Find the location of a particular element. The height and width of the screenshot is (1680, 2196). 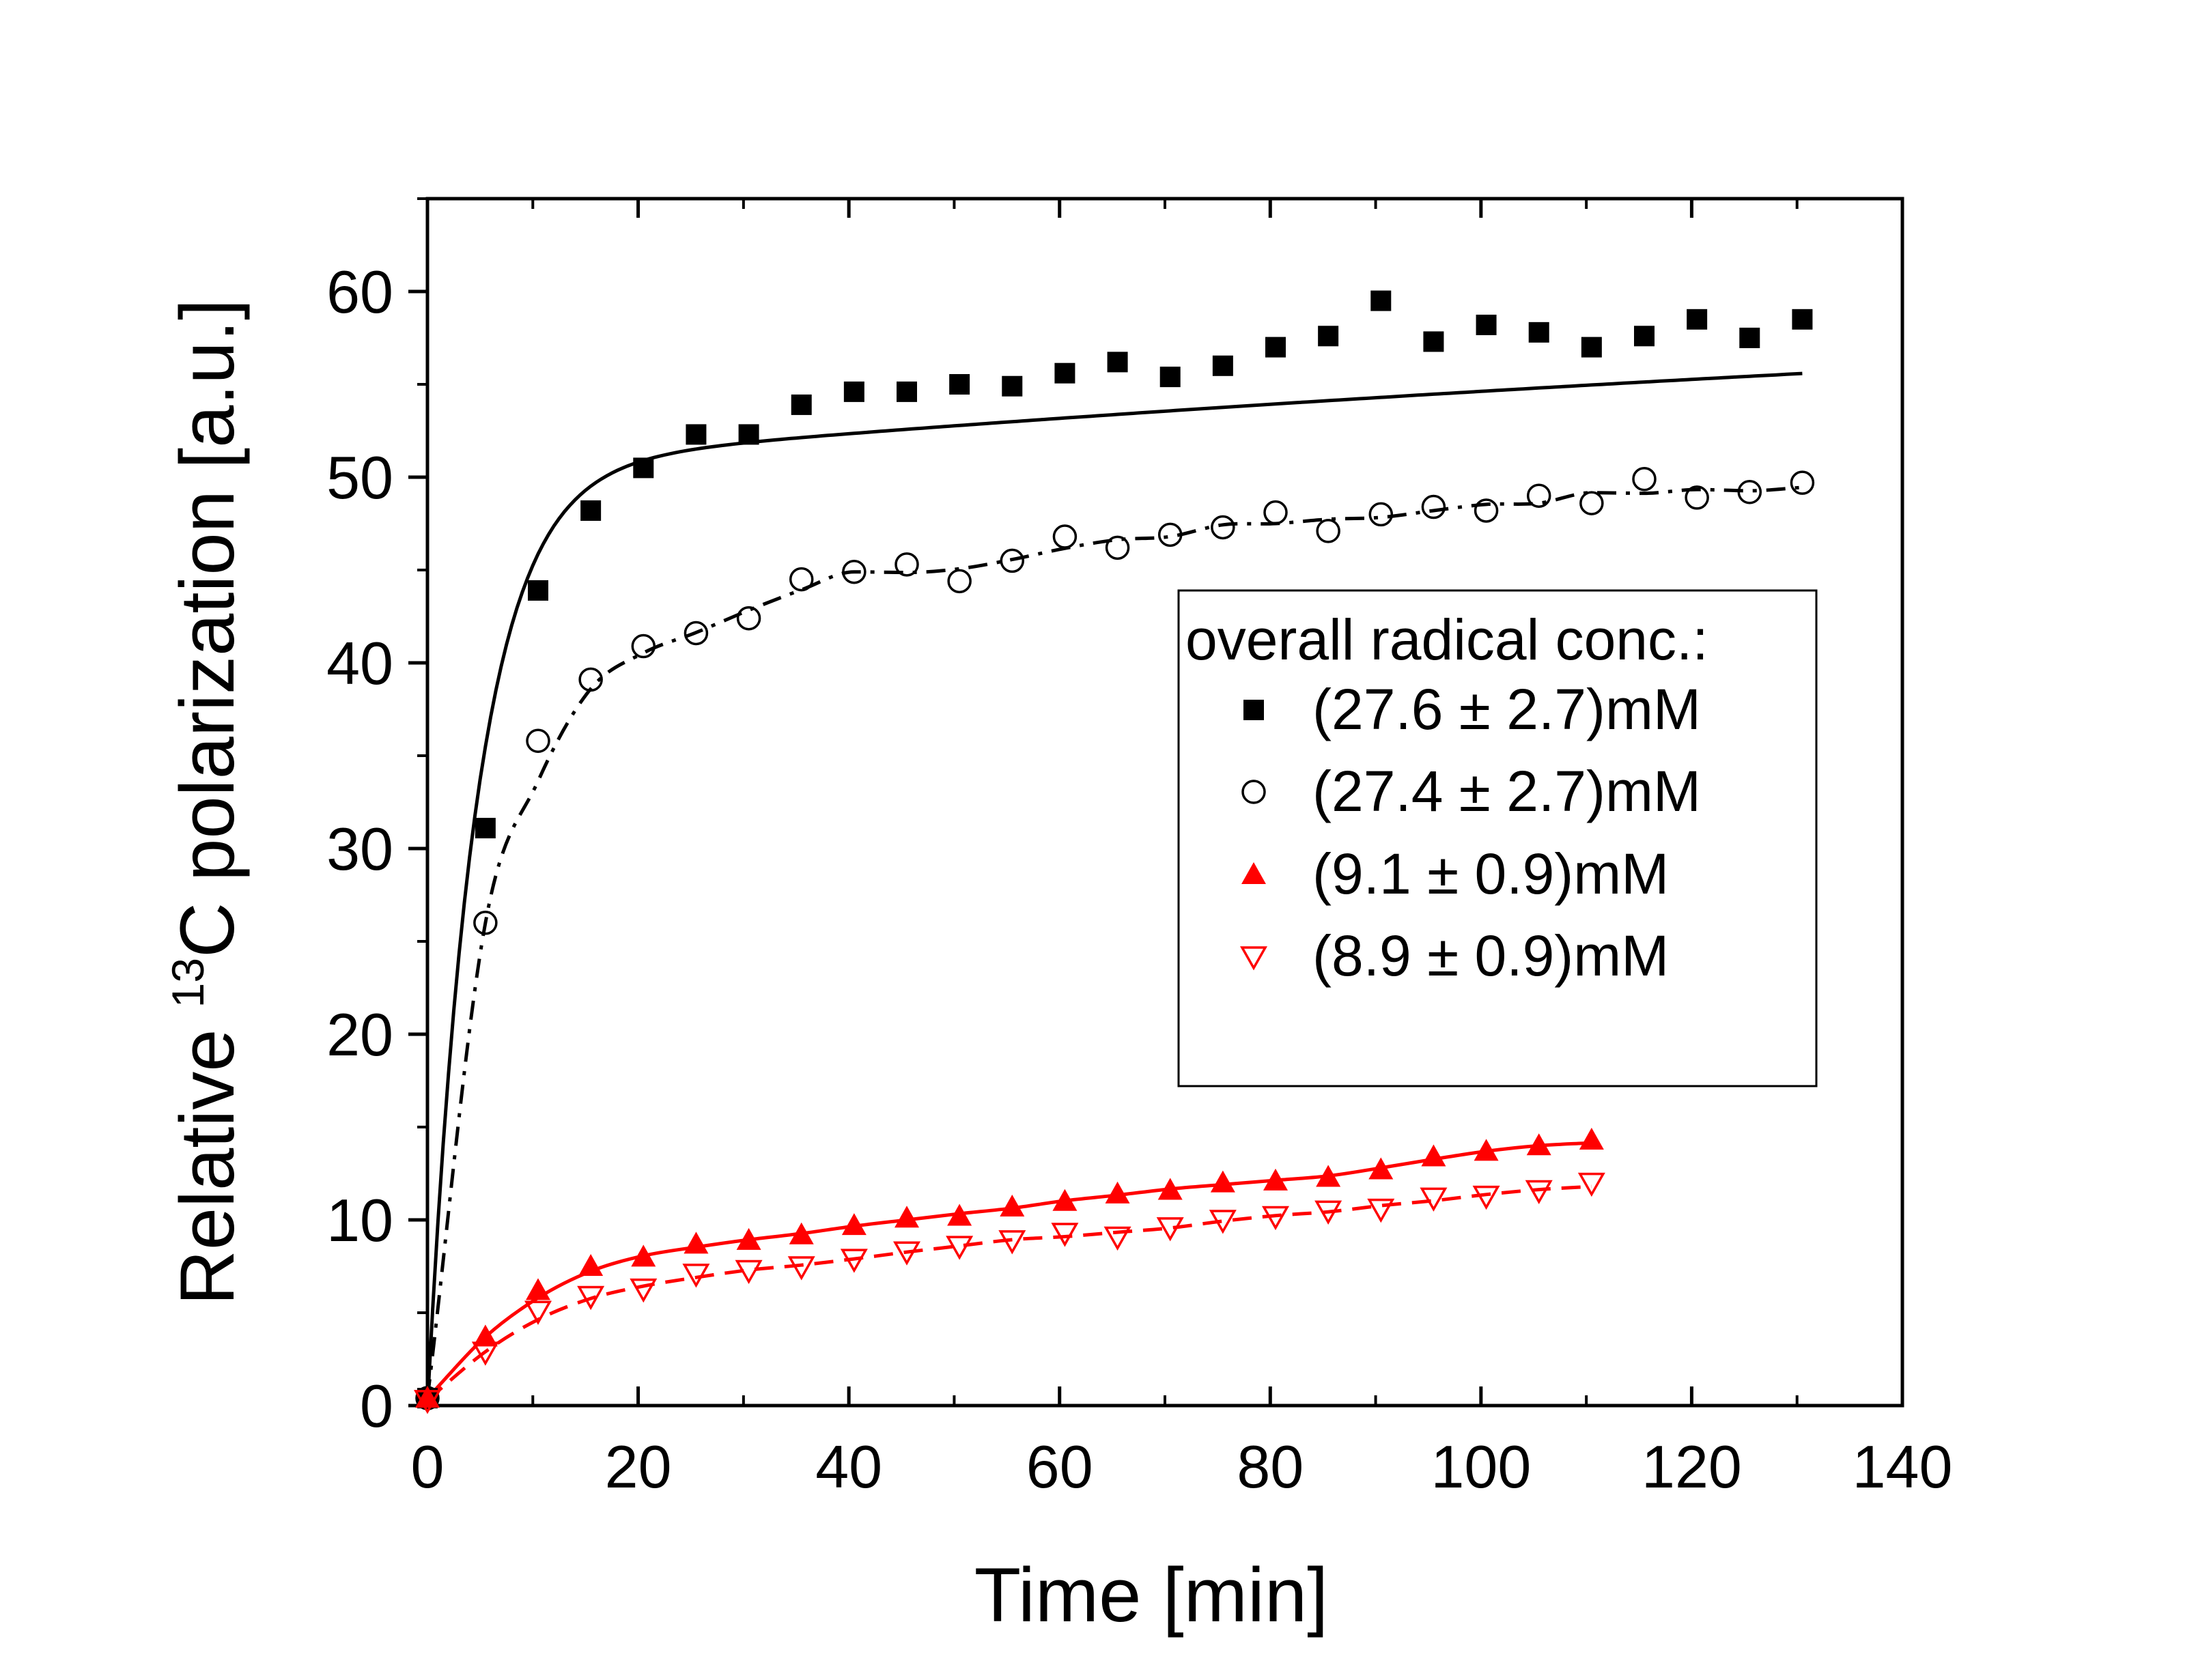

x-tick-label: 120 is located at coordinates (1692, 1466).